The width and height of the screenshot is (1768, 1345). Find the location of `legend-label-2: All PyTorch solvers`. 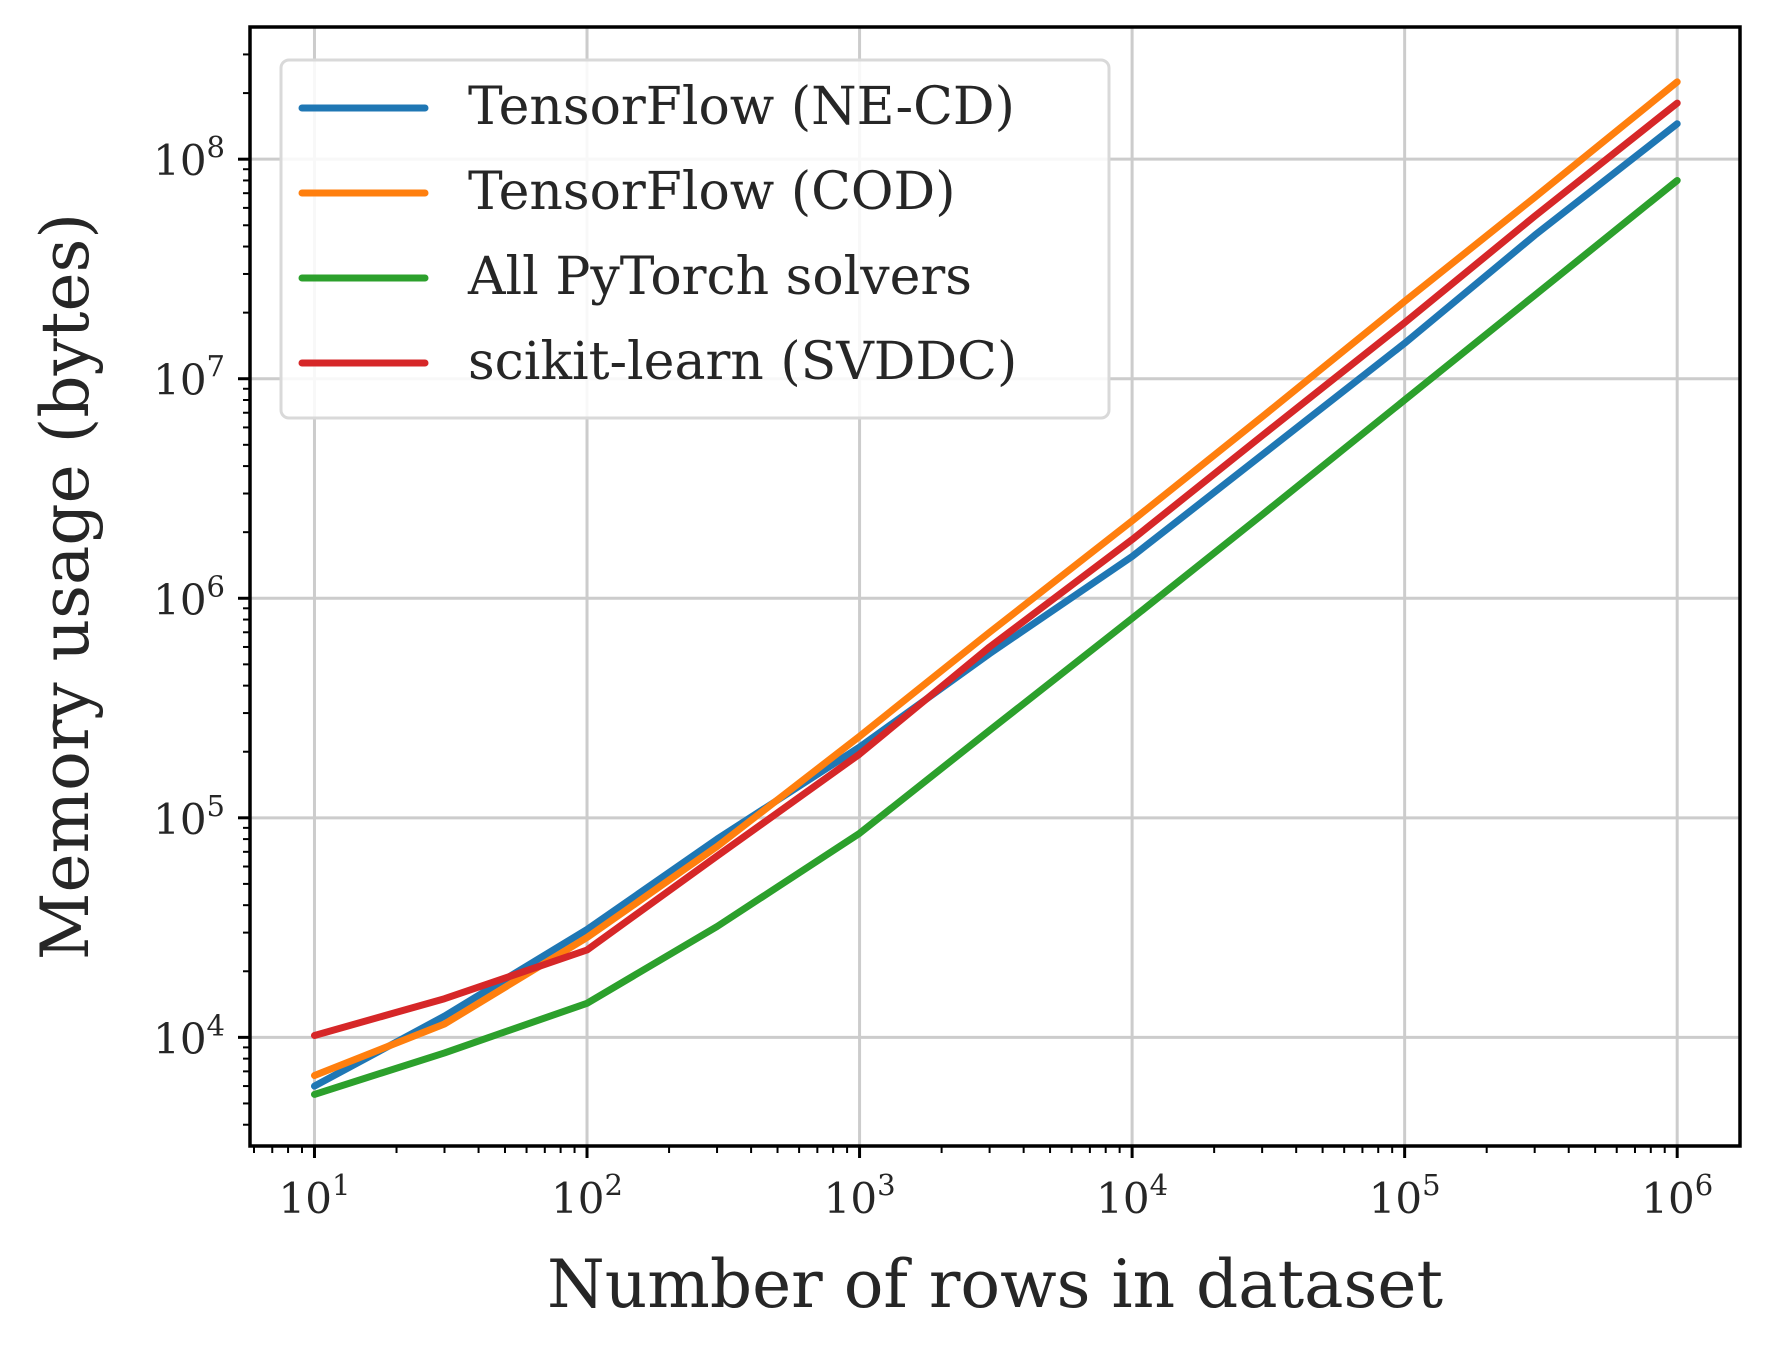

legend-label-2: All PyTorch solvers is located at coordinates (719, 277).